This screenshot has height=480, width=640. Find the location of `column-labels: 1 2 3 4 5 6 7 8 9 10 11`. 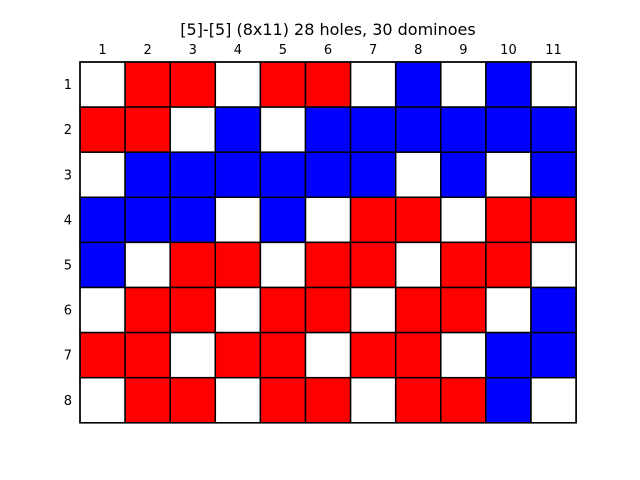

column-labels: 1 2 3 4 5 6 7 8 9 10 11 is located at coordinates (329, 50).